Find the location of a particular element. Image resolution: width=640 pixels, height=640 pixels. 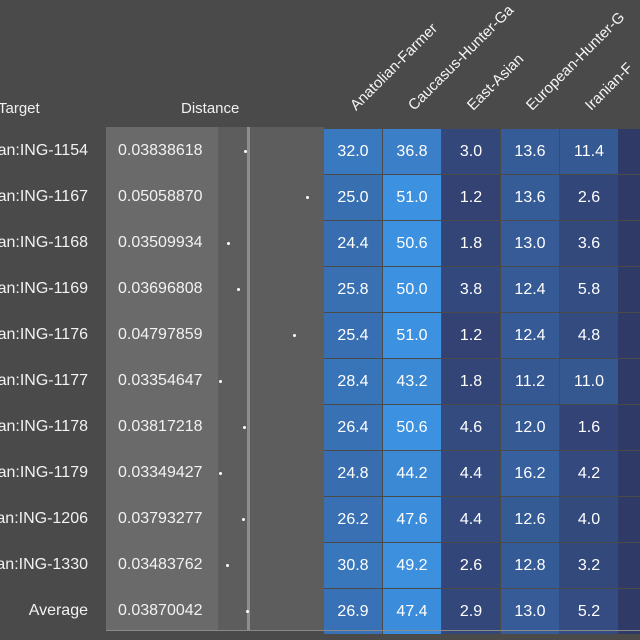

admixture-cell: 2.9 is located at coordinates (471, 611).